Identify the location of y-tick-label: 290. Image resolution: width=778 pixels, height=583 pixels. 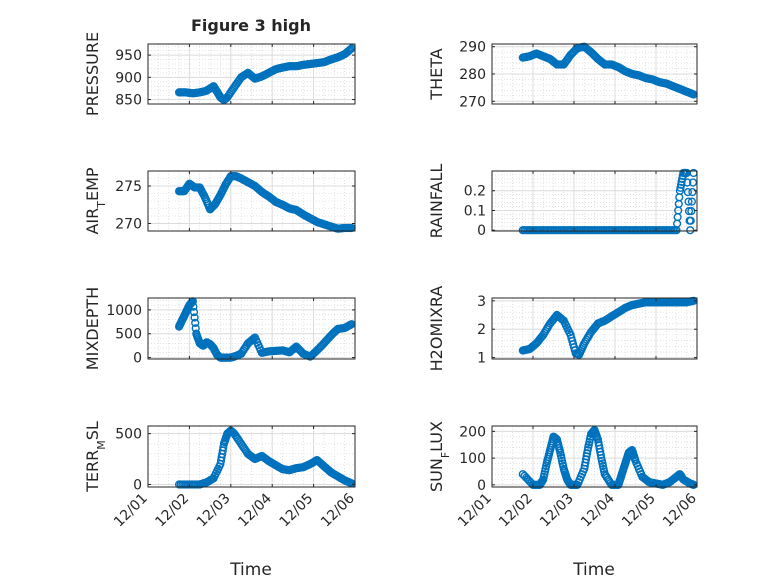
(472, 48).